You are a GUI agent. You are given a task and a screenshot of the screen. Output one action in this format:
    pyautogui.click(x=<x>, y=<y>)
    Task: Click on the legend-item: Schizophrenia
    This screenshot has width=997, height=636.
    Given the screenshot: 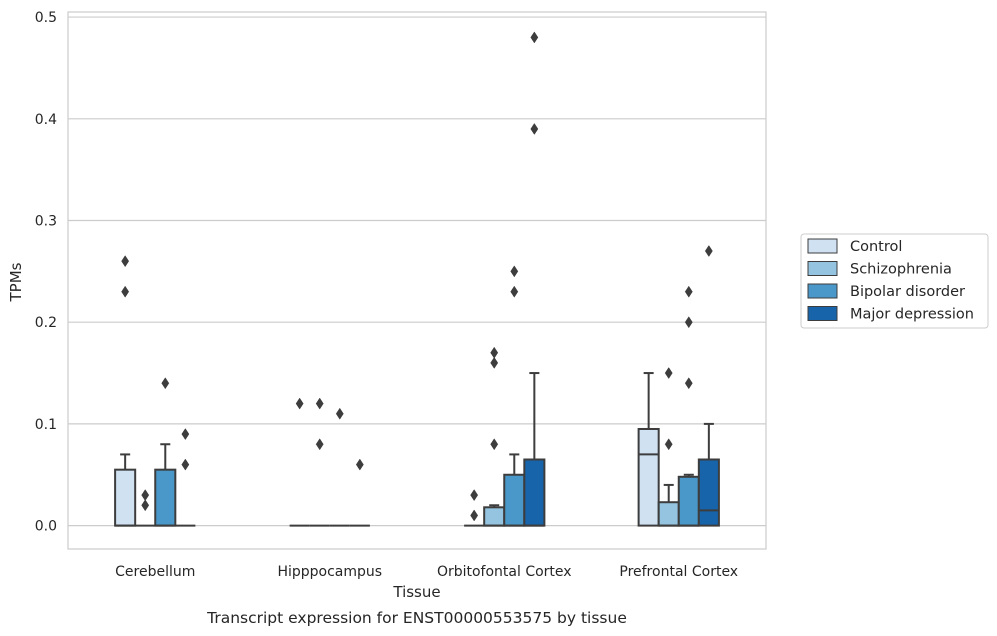 What is the action you would take?
    pyautogui.click(x=879, y=269)
    